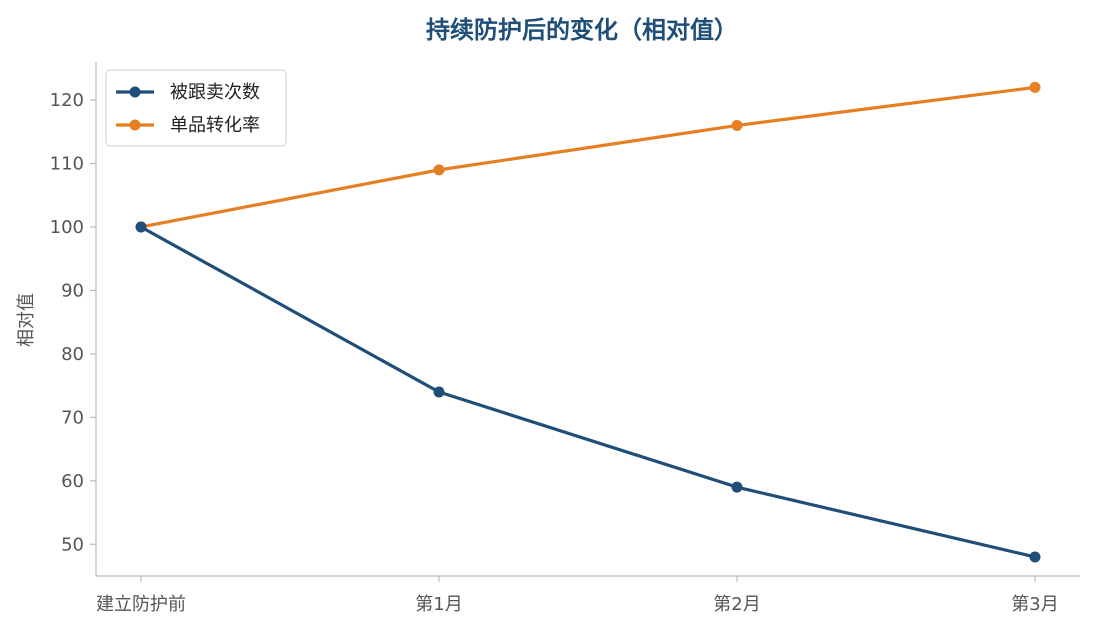 Image resolution: width=1095 pixels, height=634 pixels. What do you see at coordinates (72, 290) in the screenshot?
I see `y-tick-label: 90` at bounding box center [72, 290].